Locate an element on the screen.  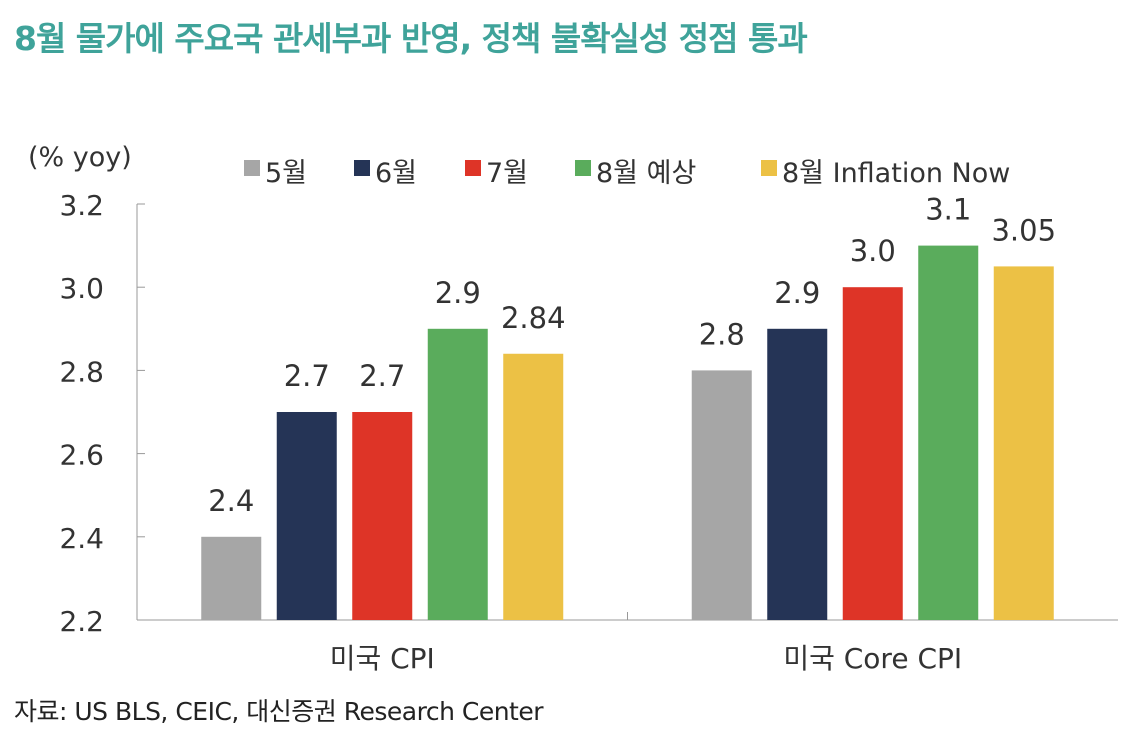
y-axis-unit-label: (% yoy) is located at coordinates (80, 157).